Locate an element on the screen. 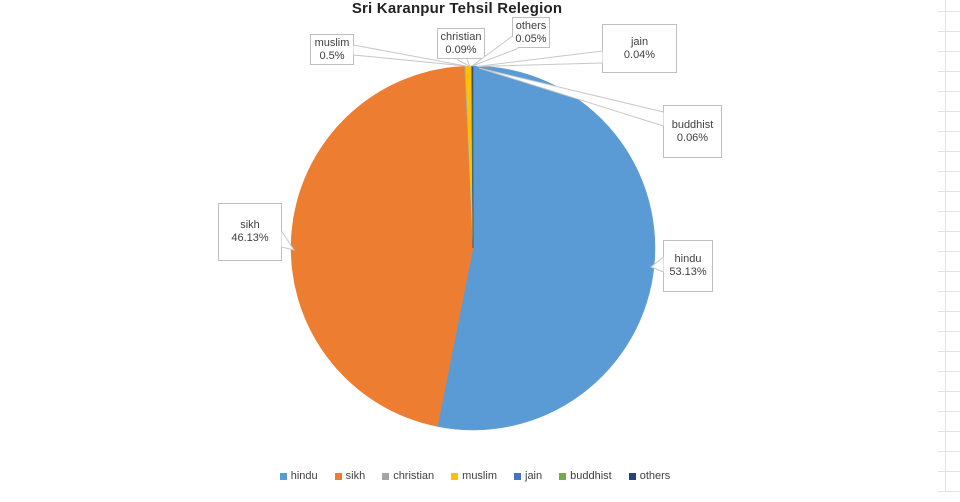 The height and width of the screenshot is (502, 960). data-label-others: others 0.05% is located at coordinates (531, 32).